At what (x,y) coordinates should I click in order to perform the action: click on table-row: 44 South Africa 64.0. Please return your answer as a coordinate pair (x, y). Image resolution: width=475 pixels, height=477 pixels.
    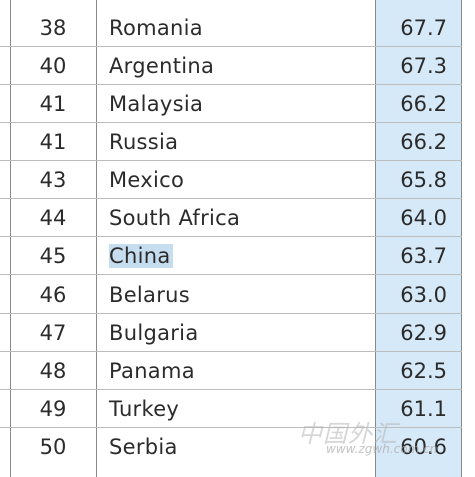
    Looking at the image, I should click on (237, 218).